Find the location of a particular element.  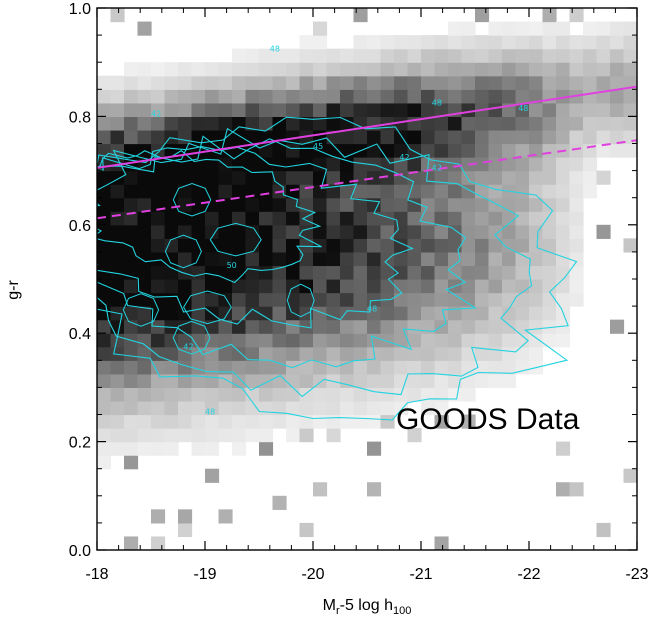

y-axis-title: g-r is located at coordinates (13, 290).